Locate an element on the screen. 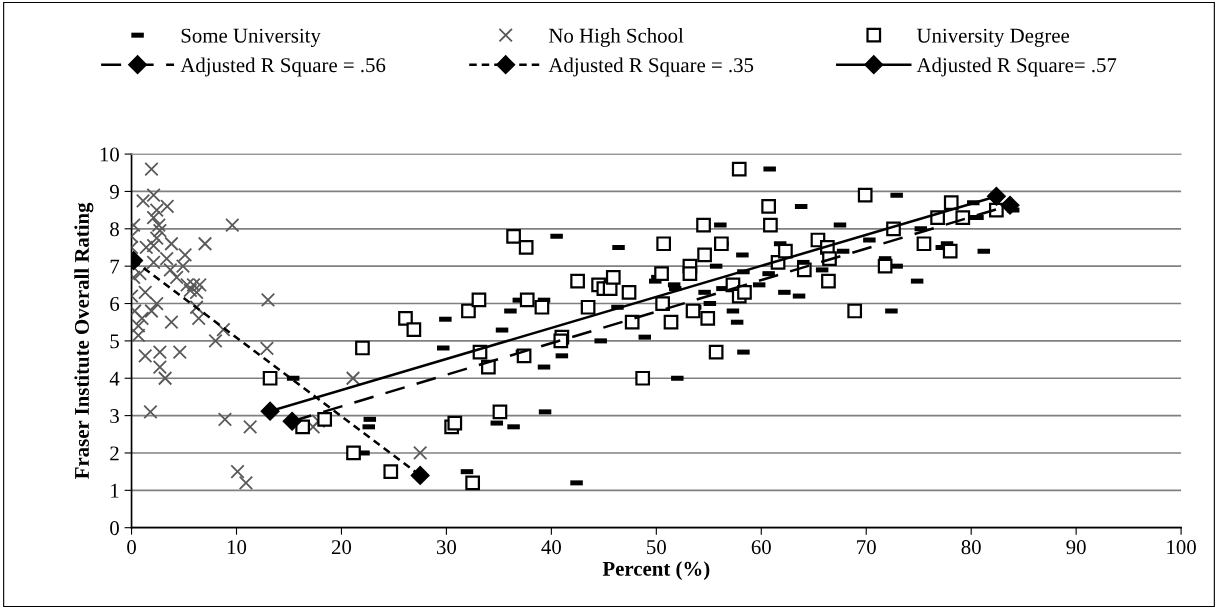 This screenshot has height=609, width=1218. y-tick-label: 4 is located at coordinates (114, 378).